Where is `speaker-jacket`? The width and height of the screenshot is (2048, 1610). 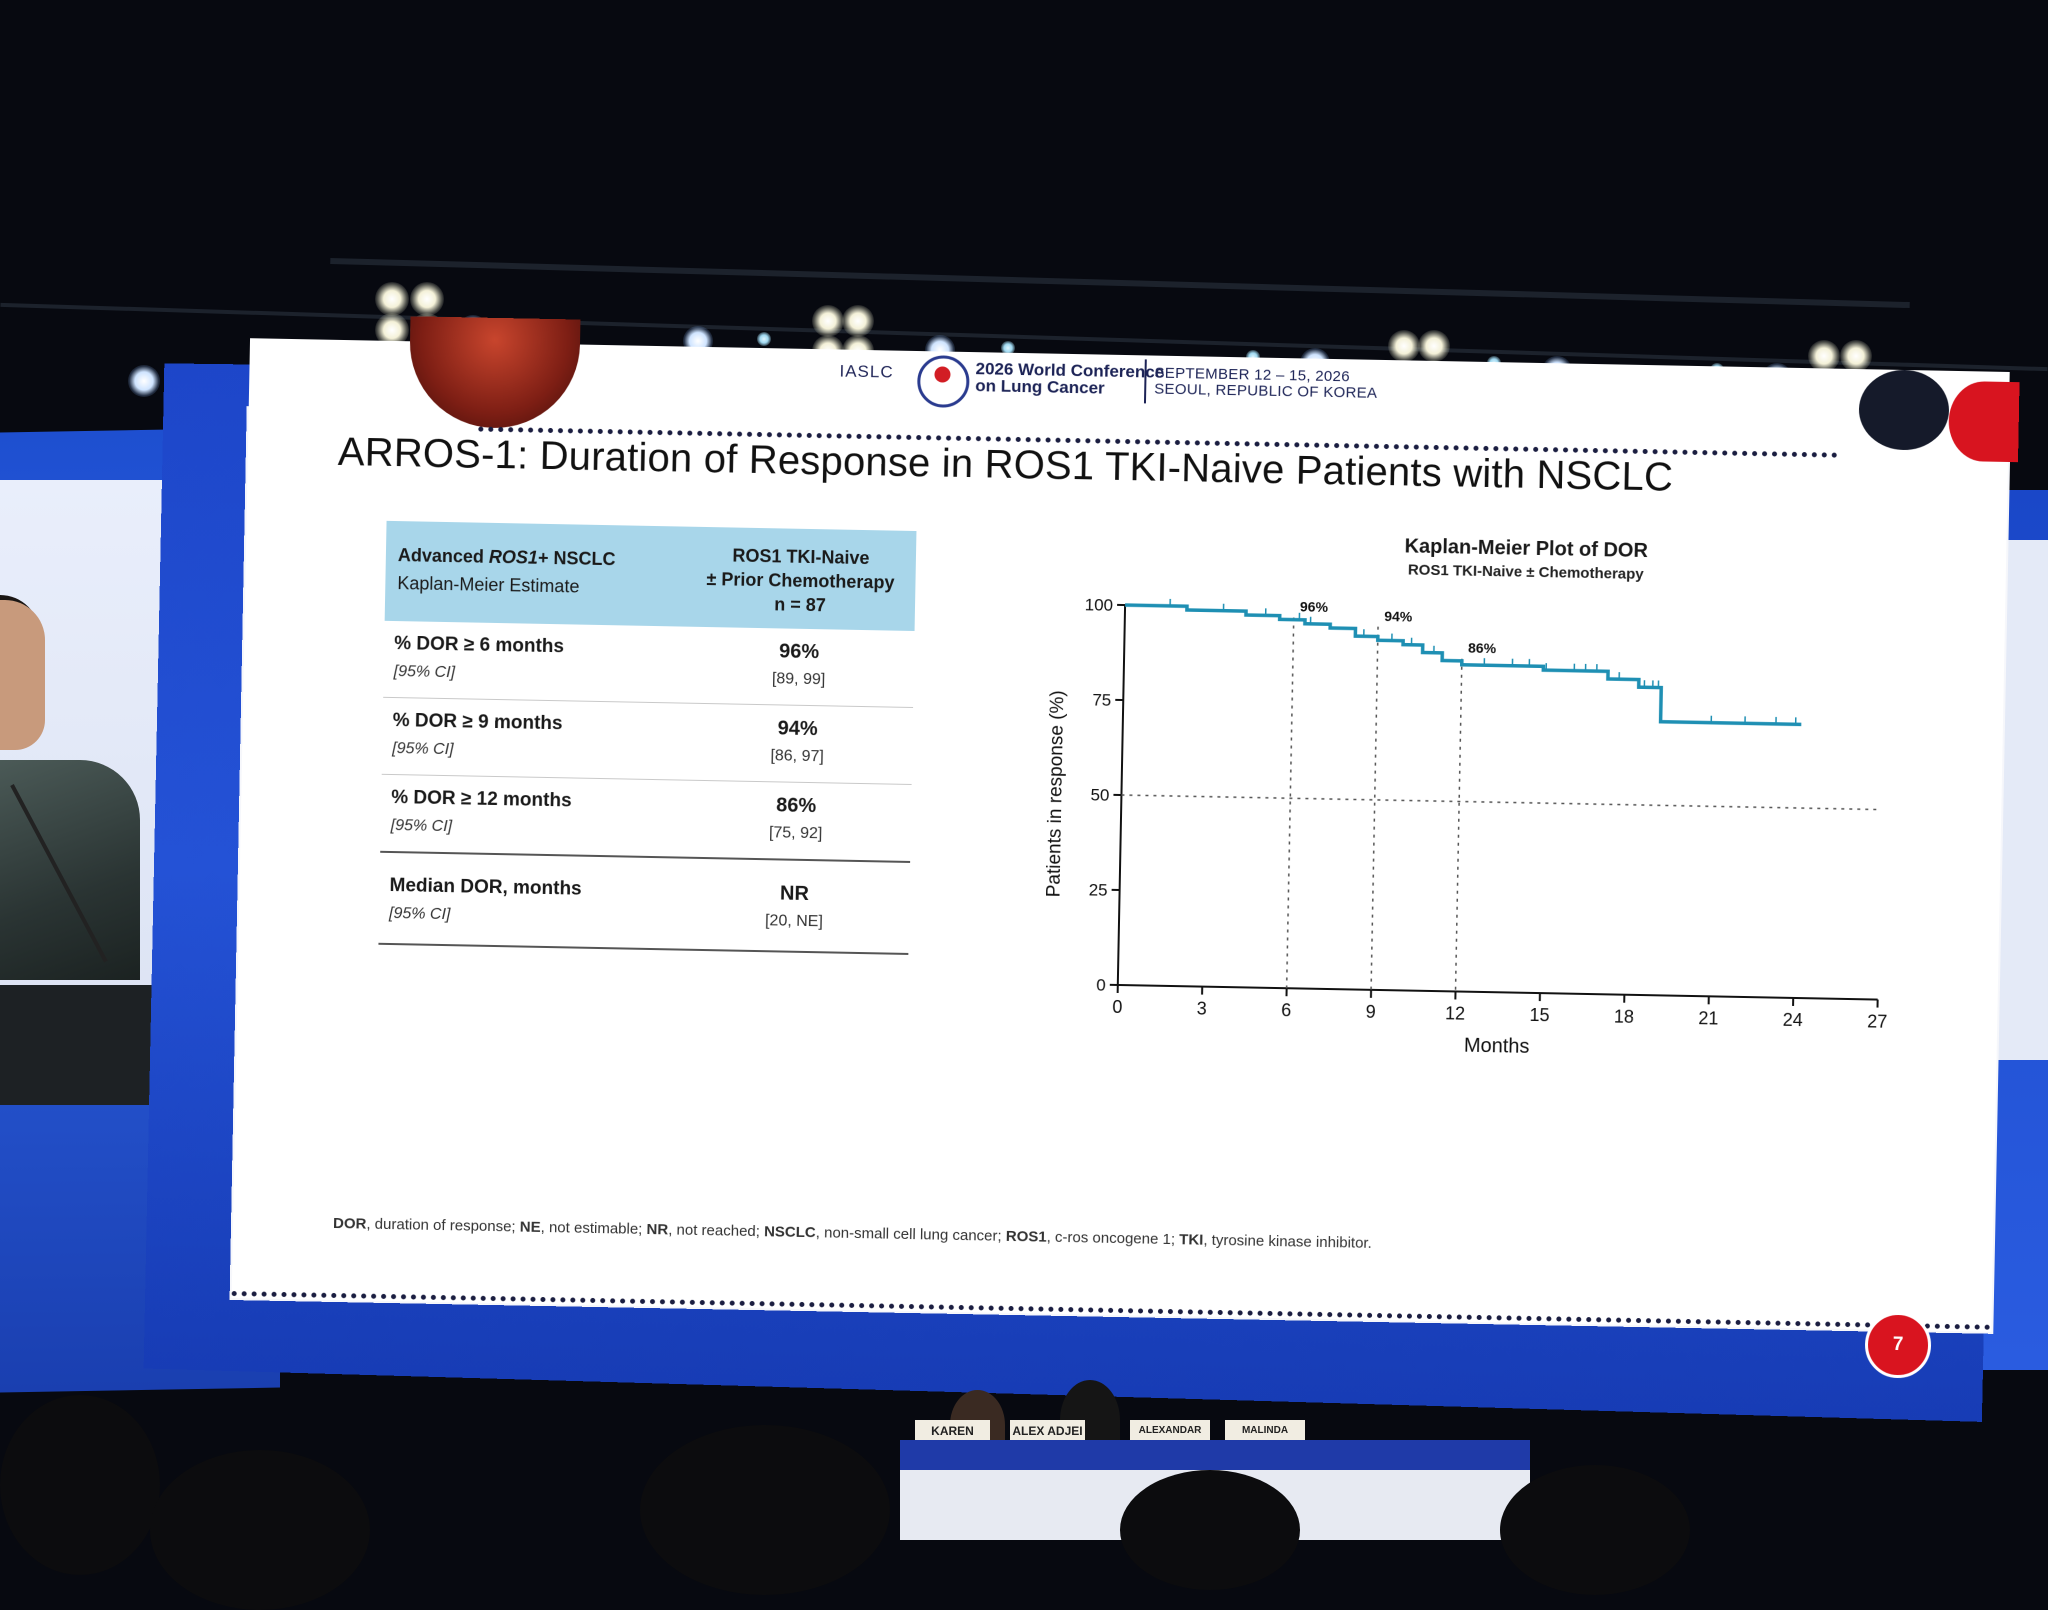 speaker-jacket is located at coordinates (70, 870).